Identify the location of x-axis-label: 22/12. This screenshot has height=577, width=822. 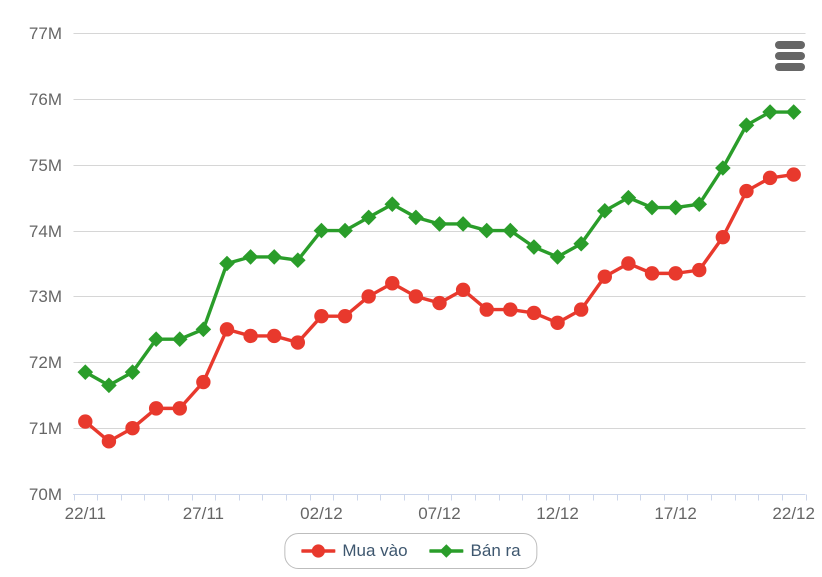
(793, 513).